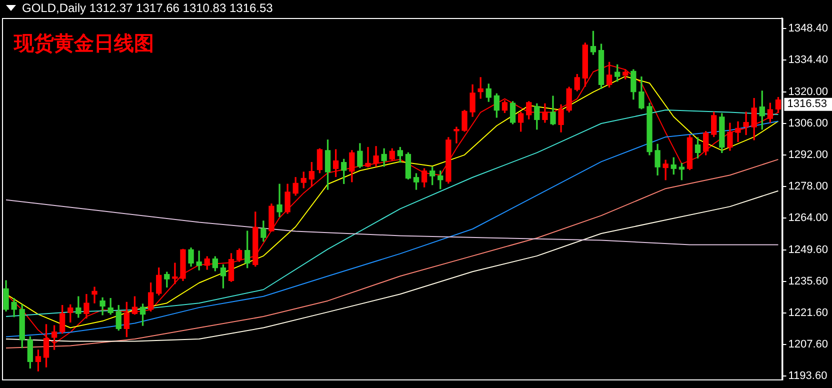  I want to click on y-tick-label: 1249.60, so click(808, 250).